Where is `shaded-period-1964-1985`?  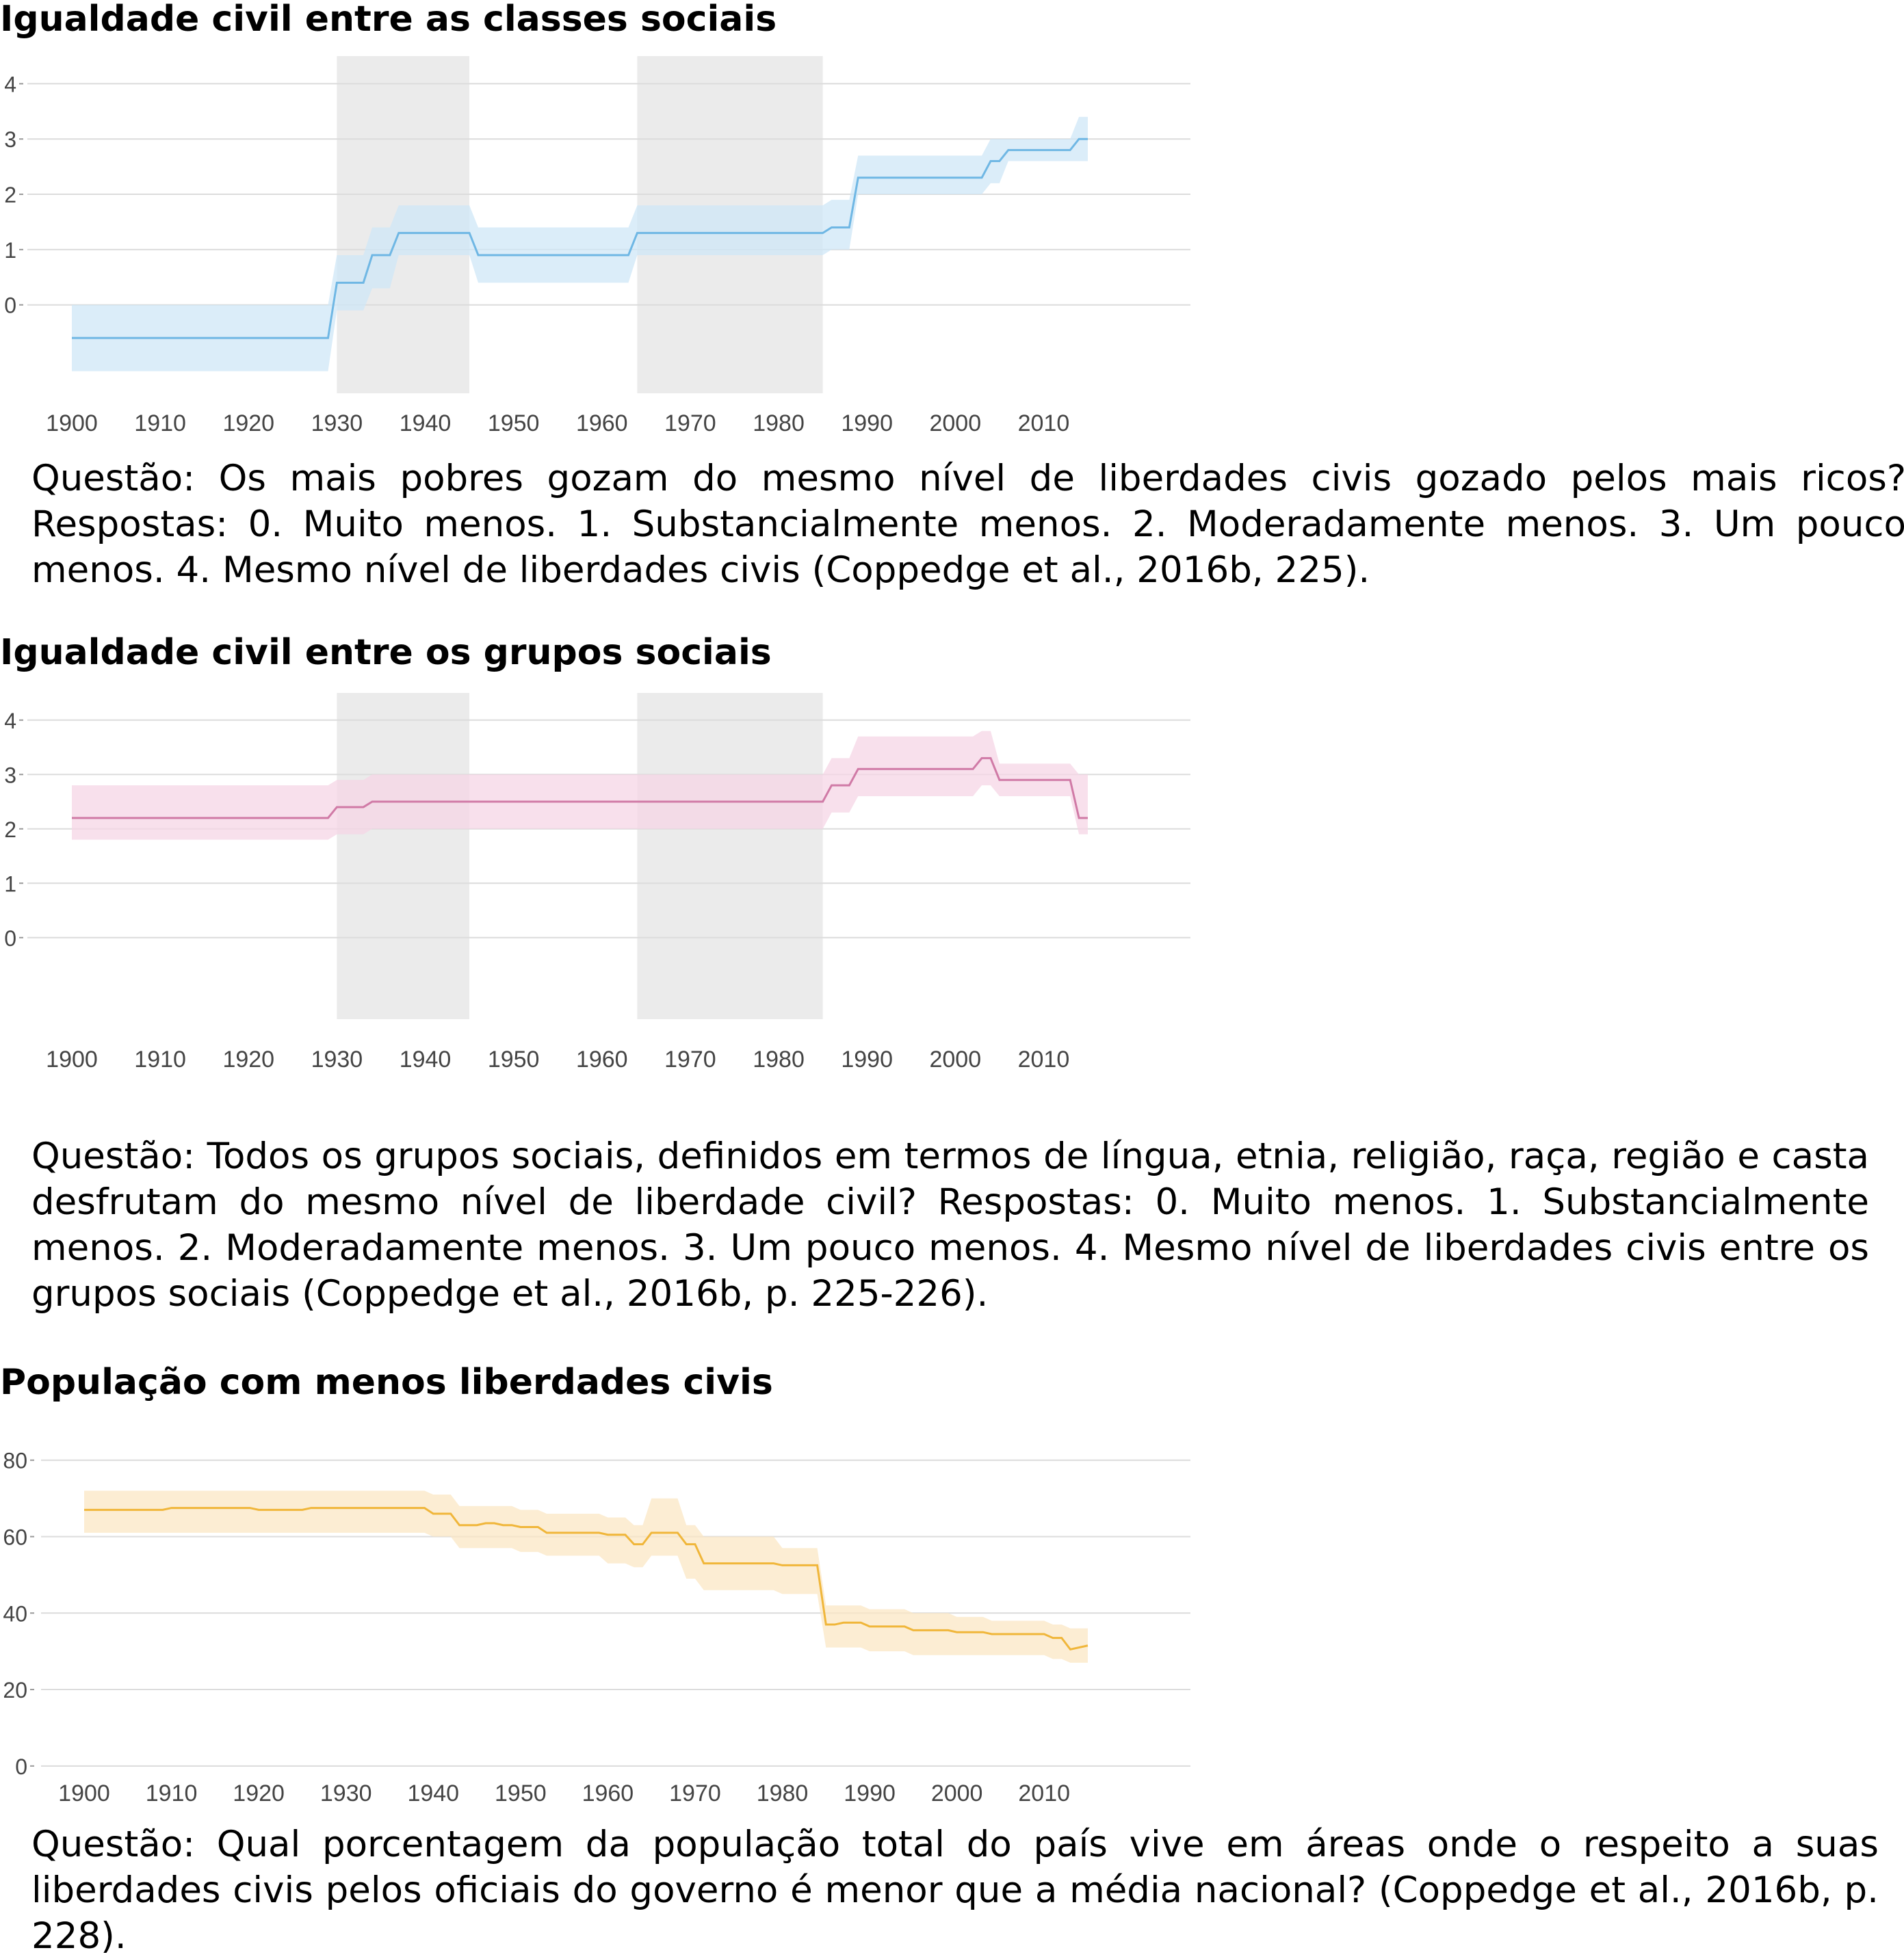
shaded-period-1964-1985 is located at coordinates (730, 856).